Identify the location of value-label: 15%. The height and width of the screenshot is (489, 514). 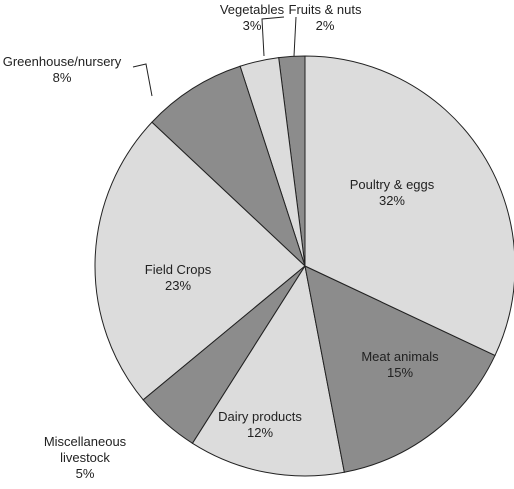
(400, 372).